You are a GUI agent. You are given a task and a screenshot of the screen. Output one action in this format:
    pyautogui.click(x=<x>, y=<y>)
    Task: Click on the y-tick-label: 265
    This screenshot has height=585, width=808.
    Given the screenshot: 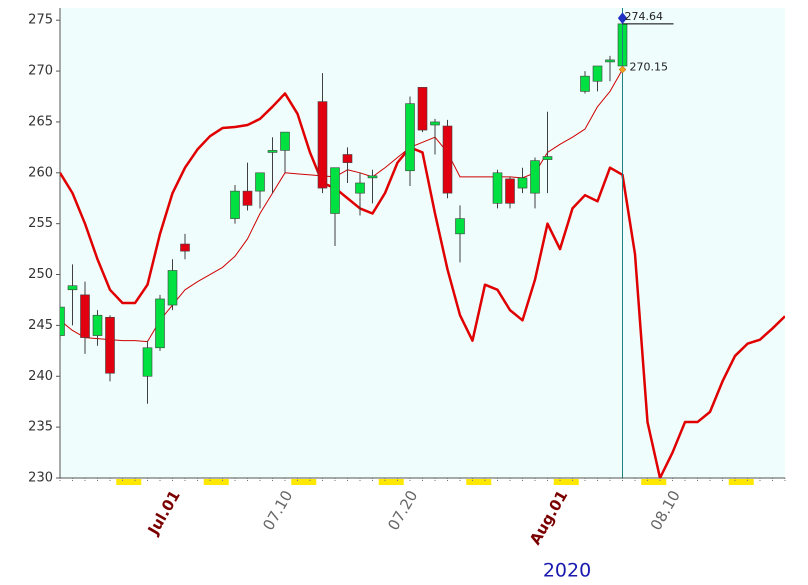 What is the action you would take?
    pyautogui.click(x=40, y=121)
    